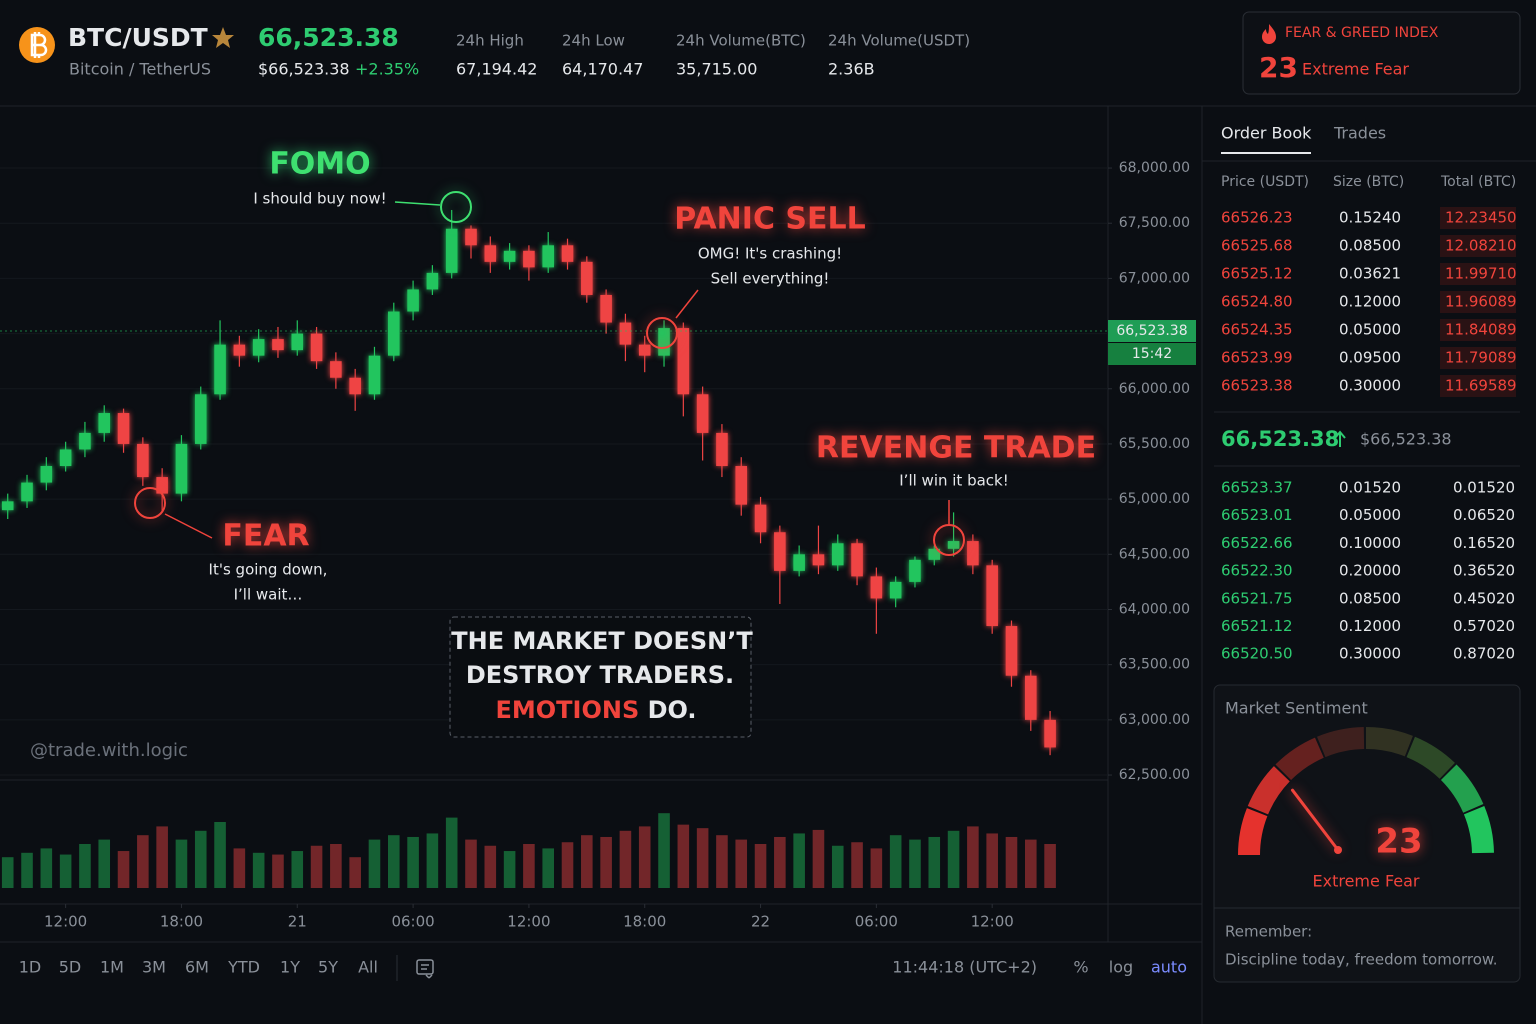  What do you see at coordinates (1370, 654) in the screenshot?
I see `bid-size: 0.30000` at bounding box center [1370, 654].